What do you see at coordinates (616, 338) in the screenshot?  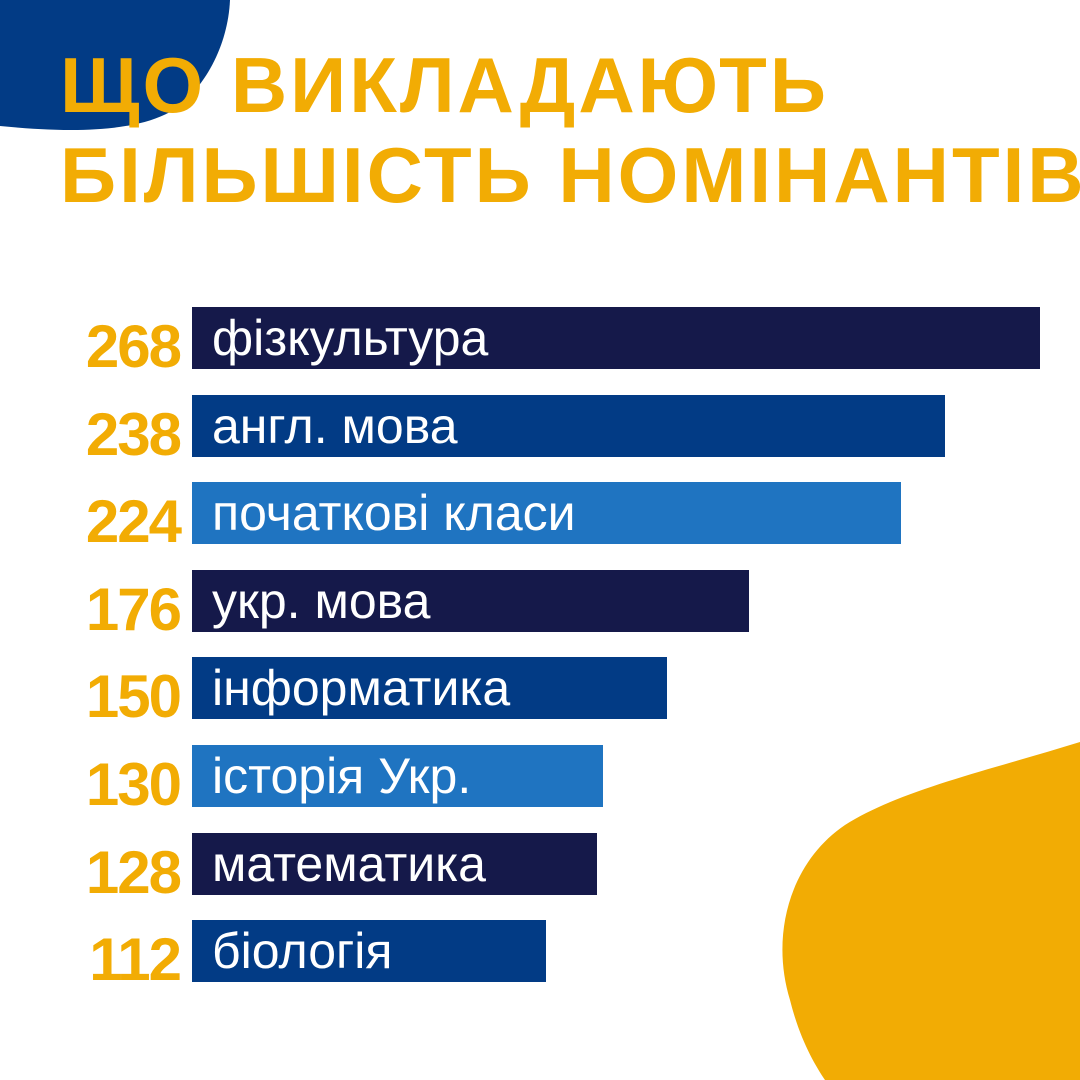 I see `bar: фізкультура` at bounding box center [616, 338].